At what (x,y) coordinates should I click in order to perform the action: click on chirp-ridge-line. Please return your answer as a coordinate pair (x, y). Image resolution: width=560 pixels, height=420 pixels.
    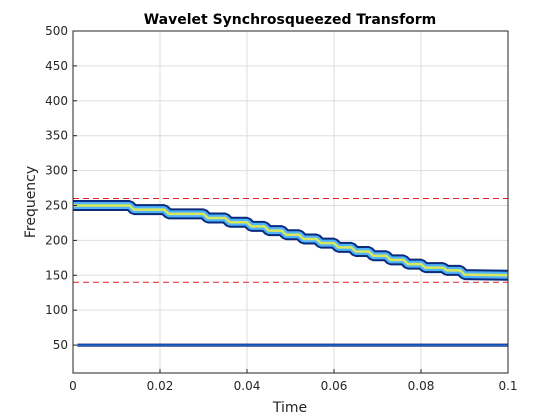
    Looking at the image, I should click on (291, 240).